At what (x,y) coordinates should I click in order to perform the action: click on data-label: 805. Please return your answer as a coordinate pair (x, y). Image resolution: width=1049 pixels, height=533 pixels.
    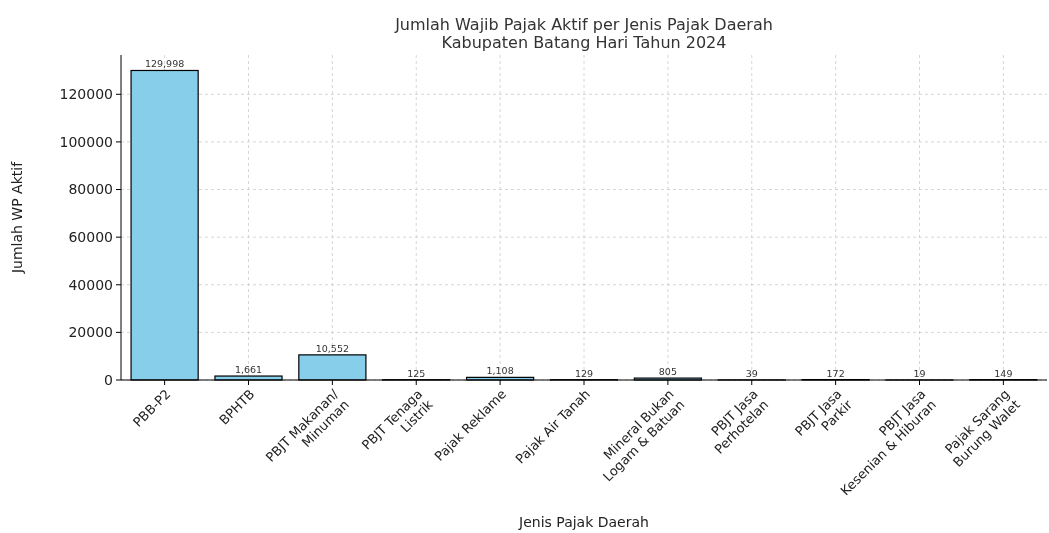
    Looking at the image, I should click on (667, 372).